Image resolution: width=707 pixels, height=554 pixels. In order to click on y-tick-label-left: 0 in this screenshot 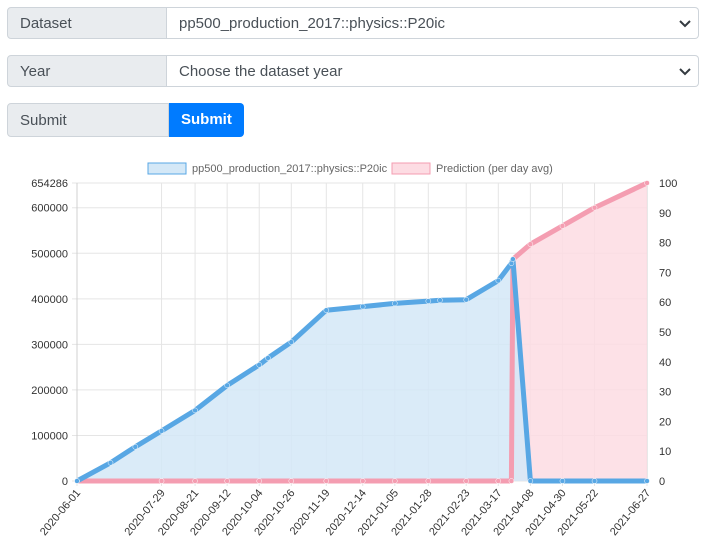, I will do `click(65, 482)`.